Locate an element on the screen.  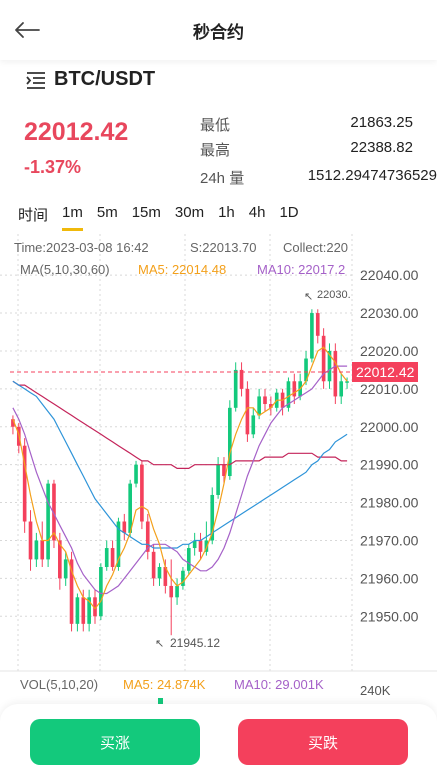
ma10-legend: MA10: 22017.2 is located at coordinates (301, 269).